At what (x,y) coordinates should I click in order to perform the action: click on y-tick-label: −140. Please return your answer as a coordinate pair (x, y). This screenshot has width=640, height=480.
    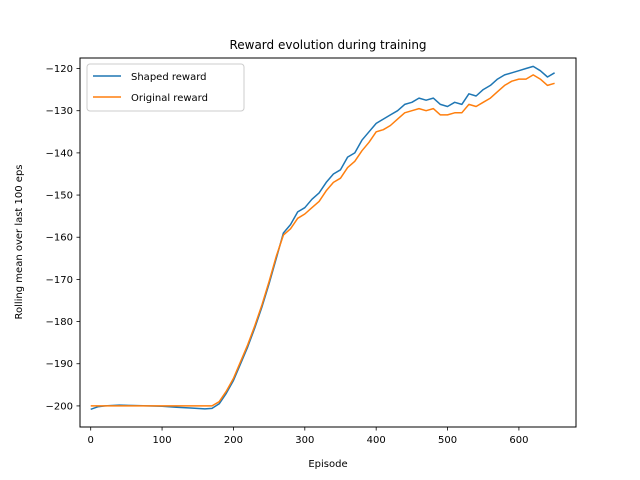
    Looking at the image, I should click on (59, 153).